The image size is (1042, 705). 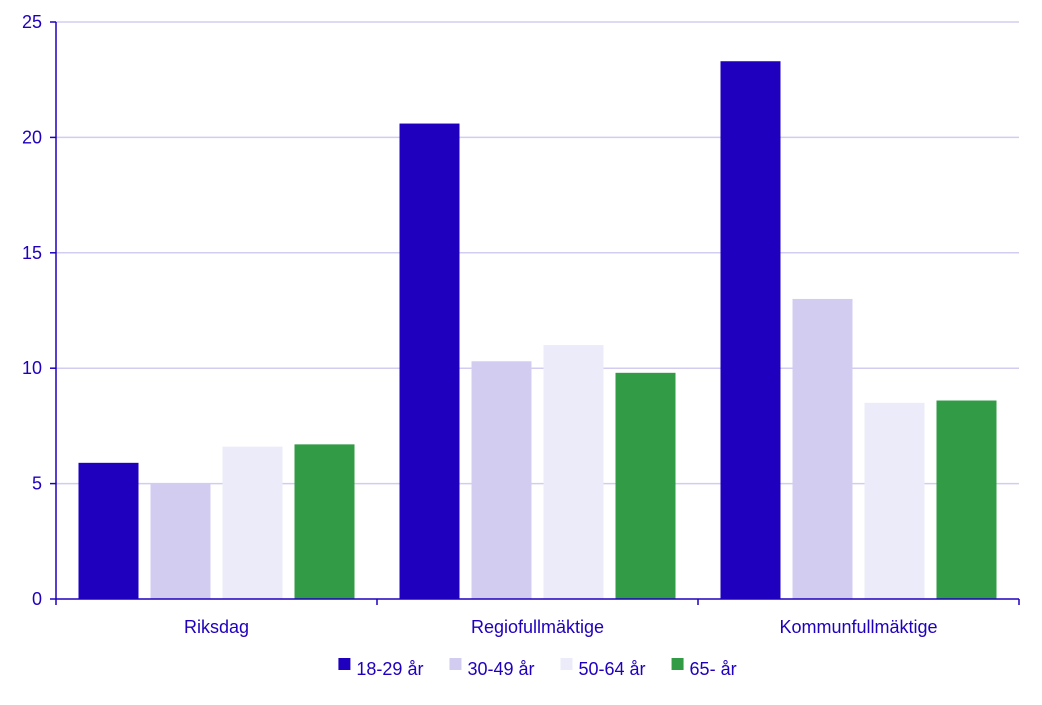 I want to click on legend-item-1: 18-29 år, so click(x=380, y=668).